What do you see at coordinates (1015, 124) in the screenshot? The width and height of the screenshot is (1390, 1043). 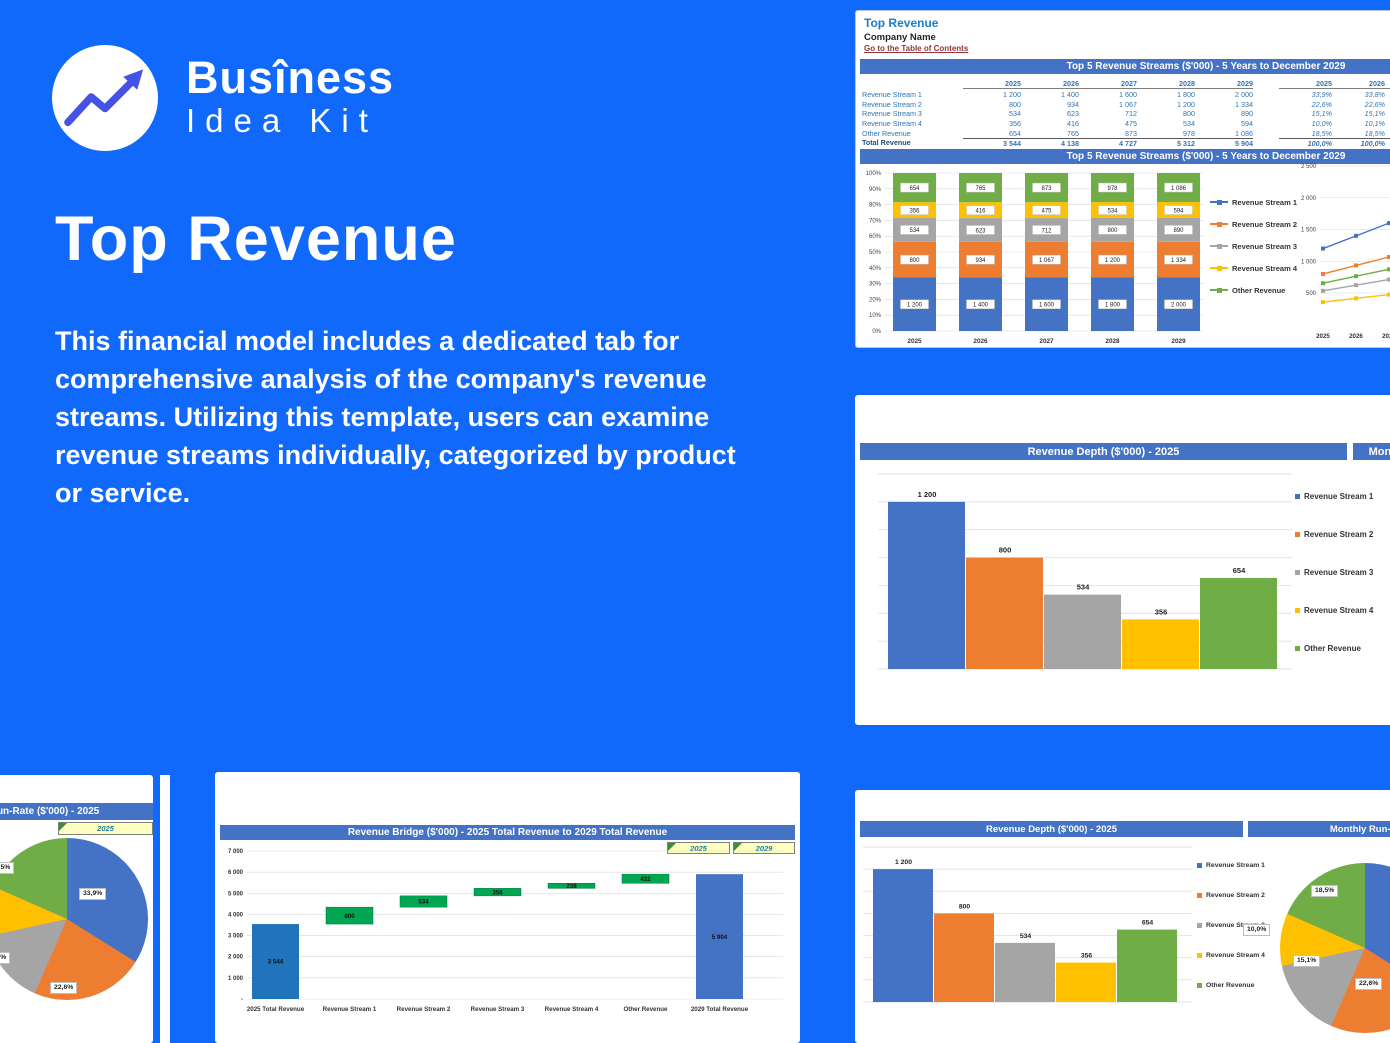 I see `table-cell: 356` at bounding box center [1015, 124].